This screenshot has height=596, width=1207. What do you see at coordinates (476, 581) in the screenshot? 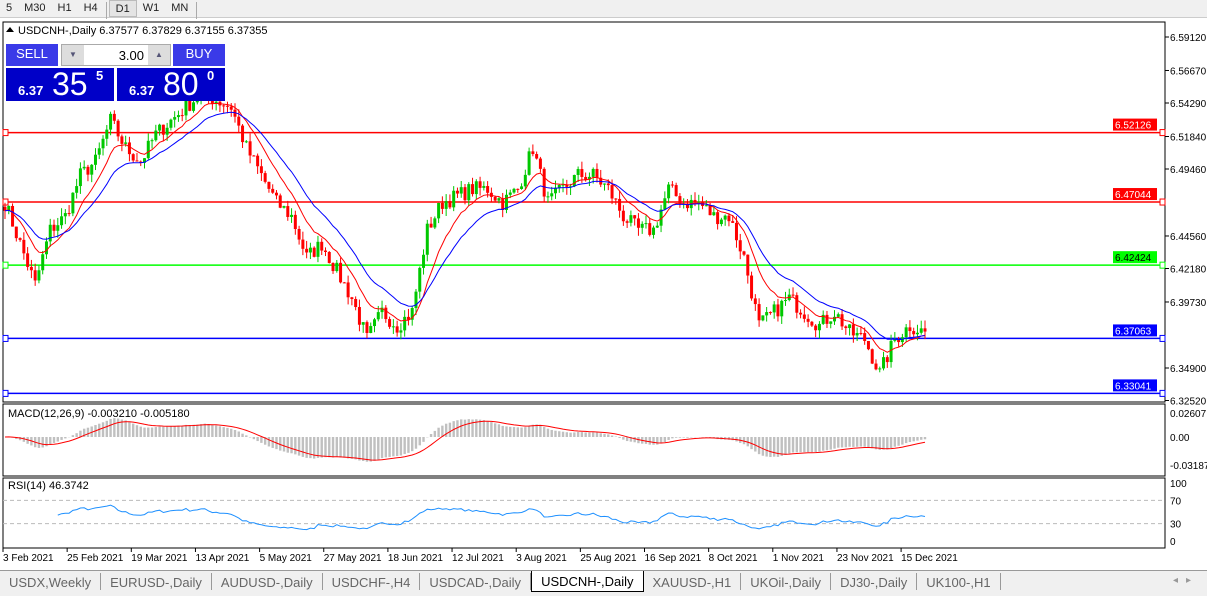
I see `tab-usdcad-daily: USDCAD-,Daily` at bounding box center [476, 581].